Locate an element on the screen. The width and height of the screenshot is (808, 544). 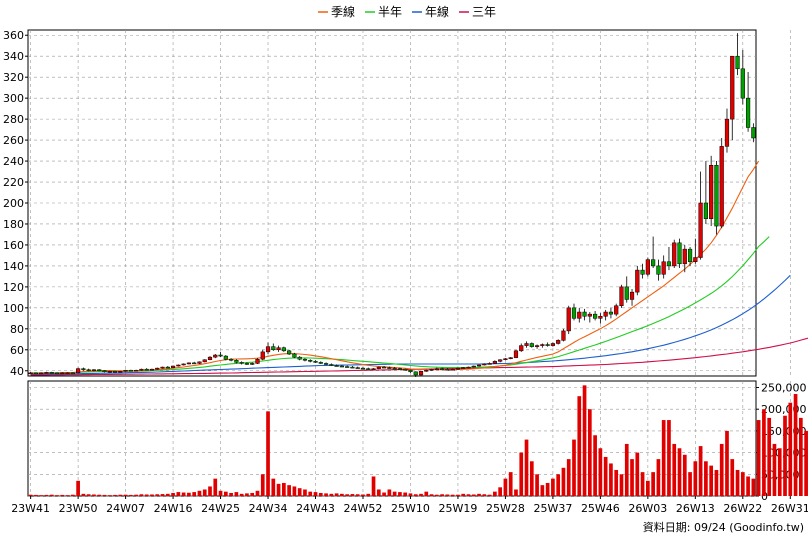
xtick-label: 24W25 is located at coordinates (220, 508).